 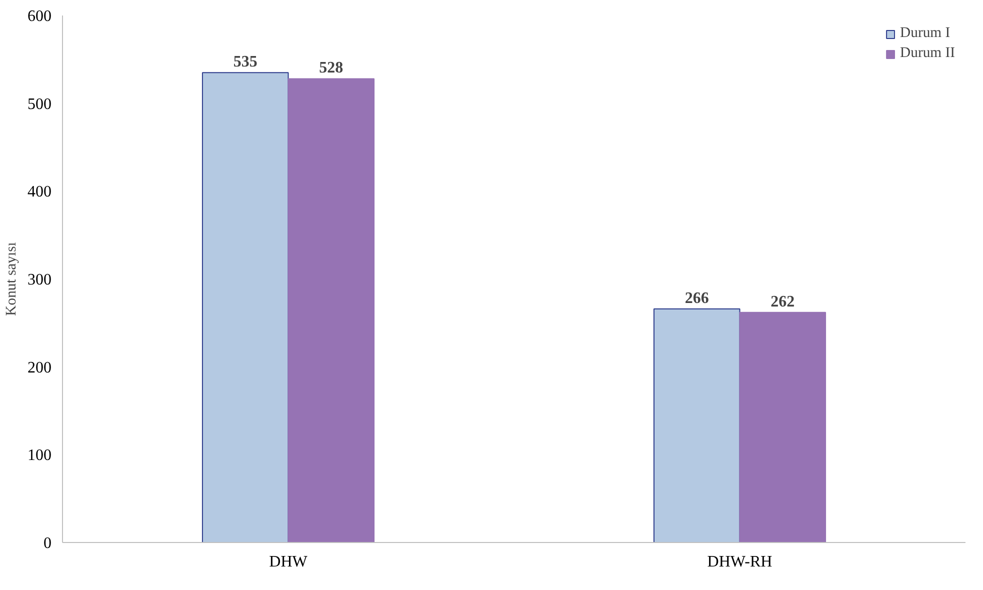 I want to click on y-tick-label: 100, so click(x=40, y=455).